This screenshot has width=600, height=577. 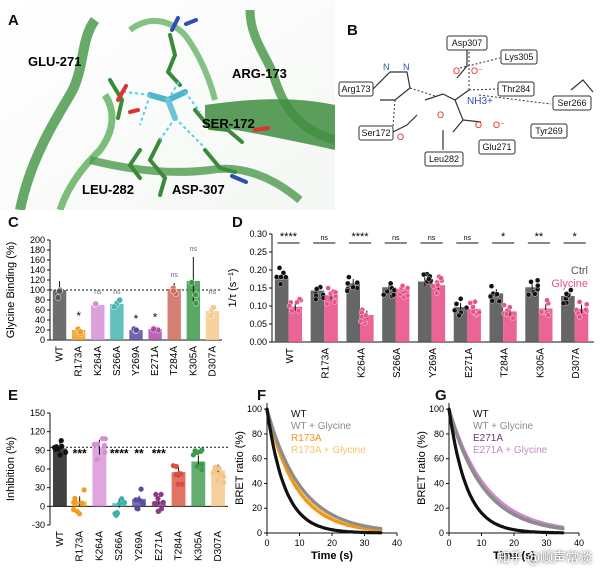 I want to click on significance-label: ***, so click(x=80, y=454).